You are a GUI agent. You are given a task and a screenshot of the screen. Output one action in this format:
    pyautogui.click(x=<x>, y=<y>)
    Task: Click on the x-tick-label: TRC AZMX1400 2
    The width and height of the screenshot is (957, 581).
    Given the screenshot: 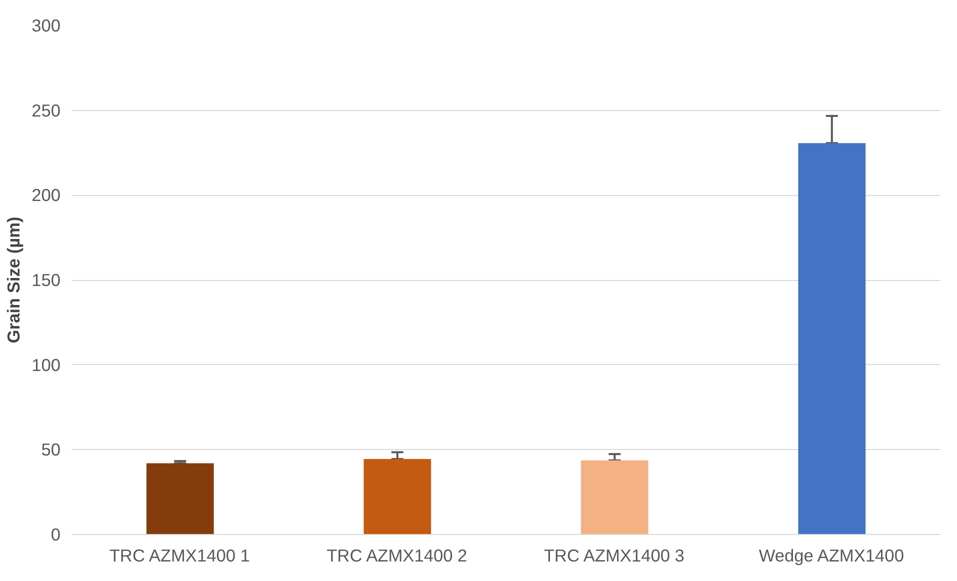 What is the action you would take?
    pyautogui.click(x=397, y=556)
    